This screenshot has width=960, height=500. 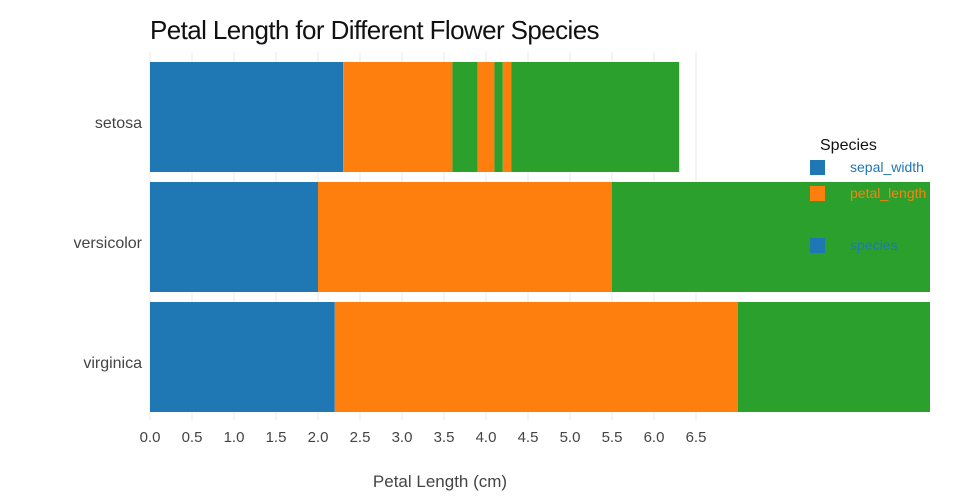 I want to click on y-category-label: versicolor, so click(x=108, y=243).